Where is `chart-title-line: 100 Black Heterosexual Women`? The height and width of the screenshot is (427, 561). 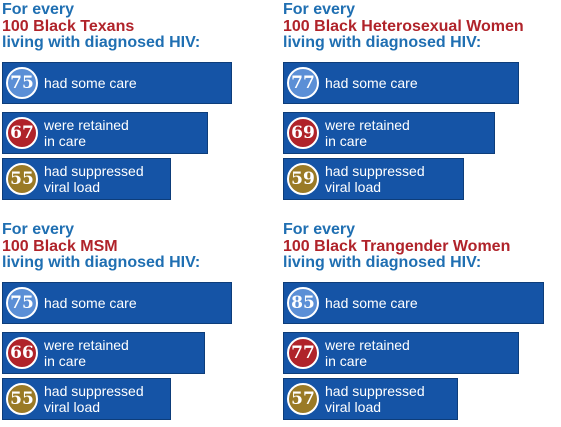 chart-title-line: 100 Black Heterosexual Women is located at coordinates (403, 26).